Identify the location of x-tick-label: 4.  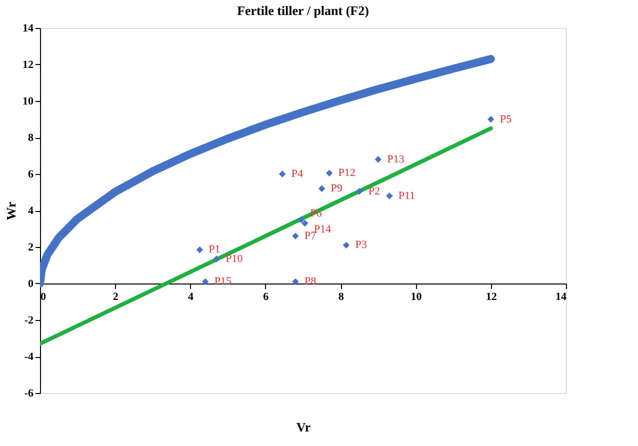
(191, 297).